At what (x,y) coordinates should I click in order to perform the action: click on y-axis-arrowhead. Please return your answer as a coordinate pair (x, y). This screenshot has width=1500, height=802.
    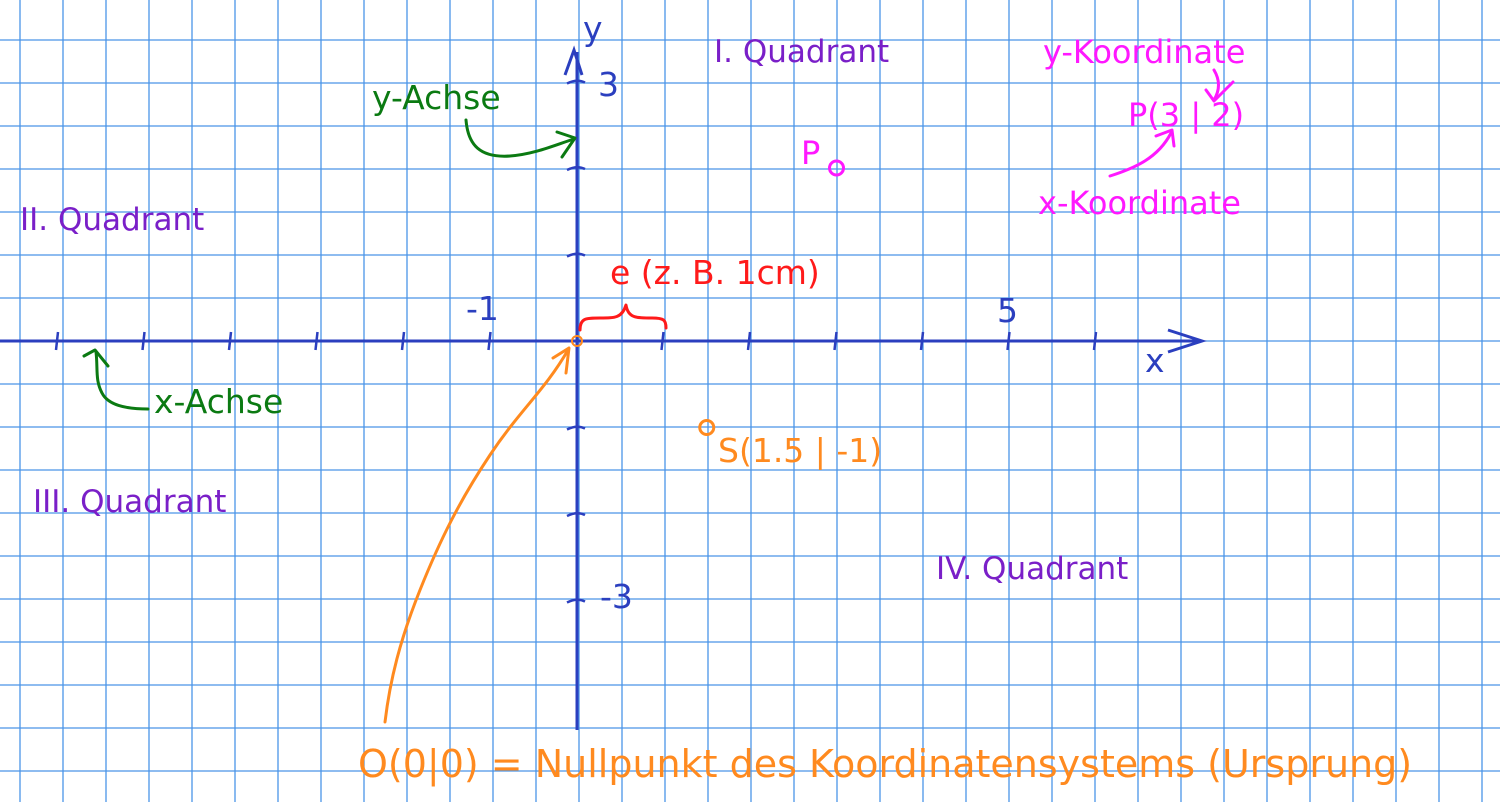
    Looking at the image, I should click on (573, 60).